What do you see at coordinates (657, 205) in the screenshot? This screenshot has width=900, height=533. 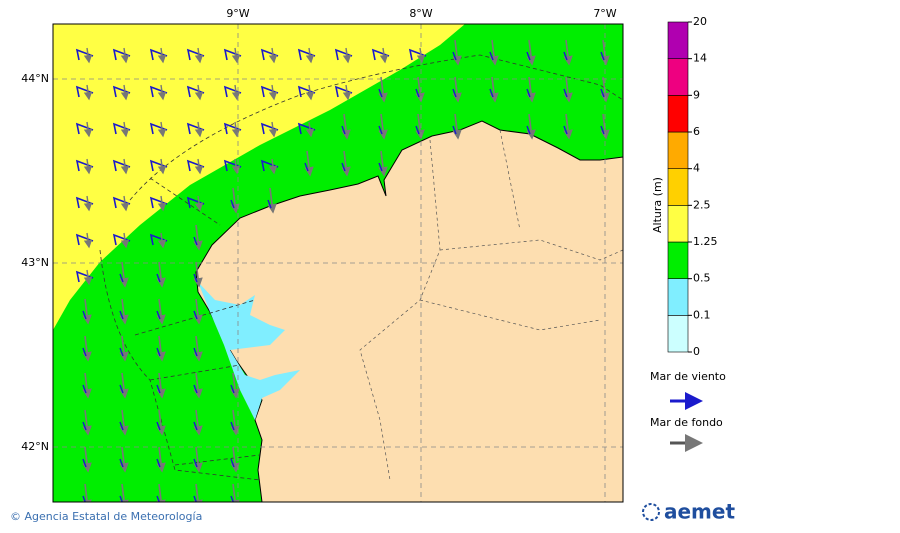 I see `colorbar-title: Altura (m)` at bounding box center [657, 205].